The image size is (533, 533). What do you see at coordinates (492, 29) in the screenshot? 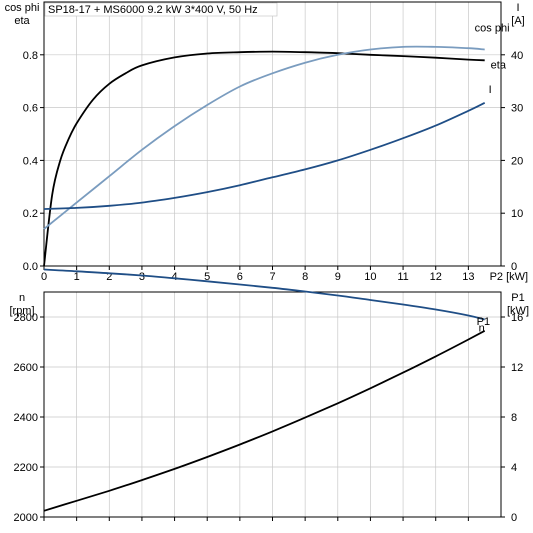
I see `series-label-cos-phi: cos phi` at bounding box center [492, 29].